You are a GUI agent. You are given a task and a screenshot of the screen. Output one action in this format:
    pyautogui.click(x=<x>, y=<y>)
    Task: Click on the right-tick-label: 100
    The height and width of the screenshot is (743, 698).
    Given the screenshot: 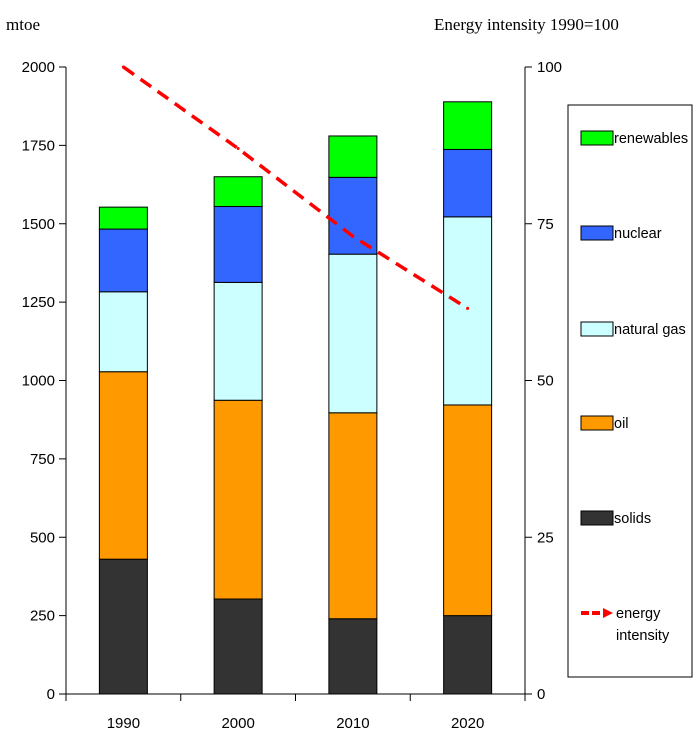 What is the action you would take?
    pyautogui.click(x=549, y=67)
    